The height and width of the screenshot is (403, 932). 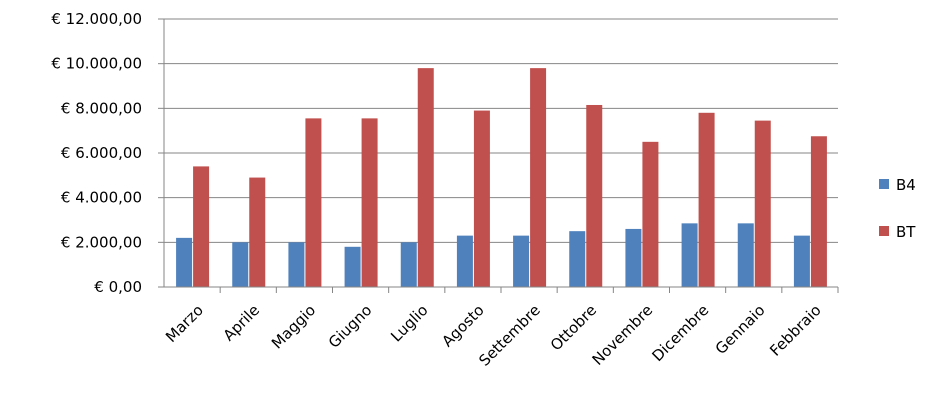 What do you see at coordinates (352, 266) in the screenshot?
I see `bar-b4-giugno` at bounding box center [352, 266].